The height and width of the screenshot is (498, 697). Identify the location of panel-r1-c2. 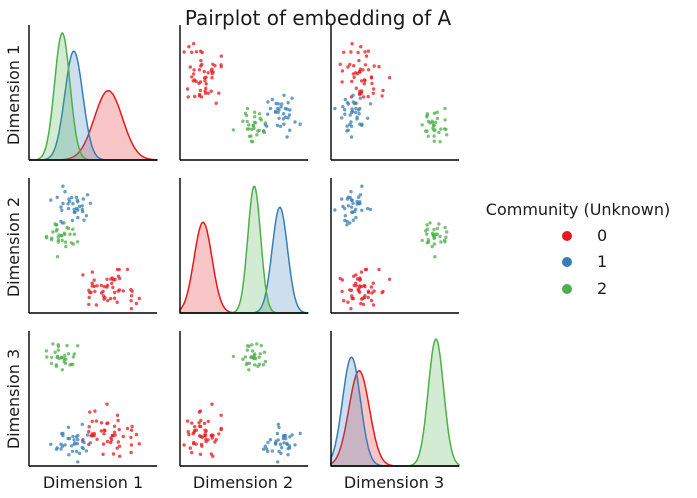
(243, 93).